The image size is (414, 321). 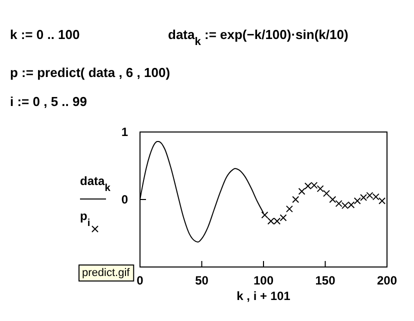 What do you see at coordinates (106, 273) in the screenshot?
I see `text: predict.gif` at bounding box center [106, 273].